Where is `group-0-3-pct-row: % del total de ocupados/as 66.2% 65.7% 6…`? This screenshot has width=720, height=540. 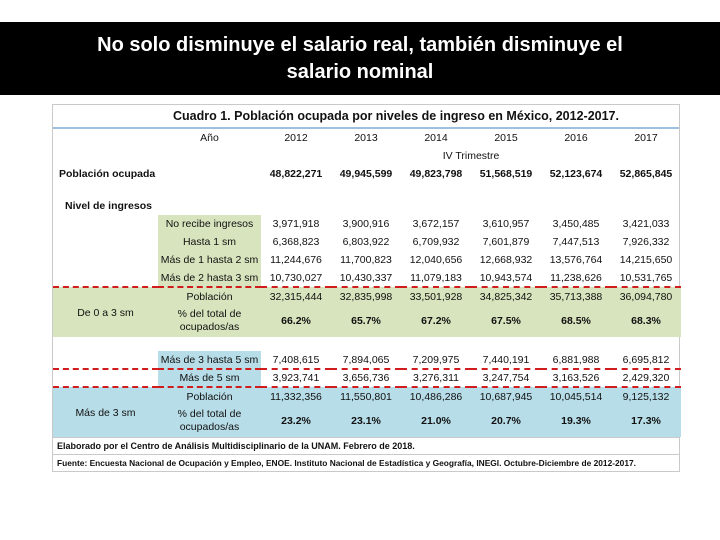 group-0-3-pct-row: % del total de ocupados/as 66.2% 65.7% 6… is located at coordinates (367, 321).